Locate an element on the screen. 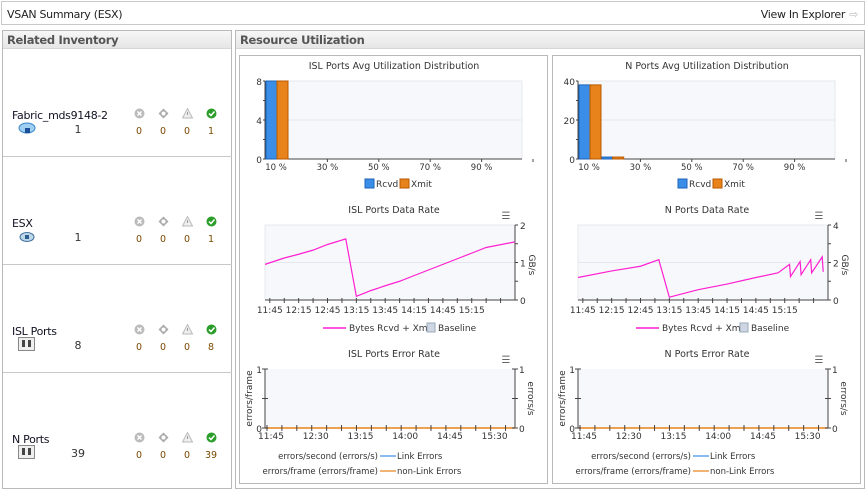  y-axis-label-right: errors/s is located at coordinates (843, 398).